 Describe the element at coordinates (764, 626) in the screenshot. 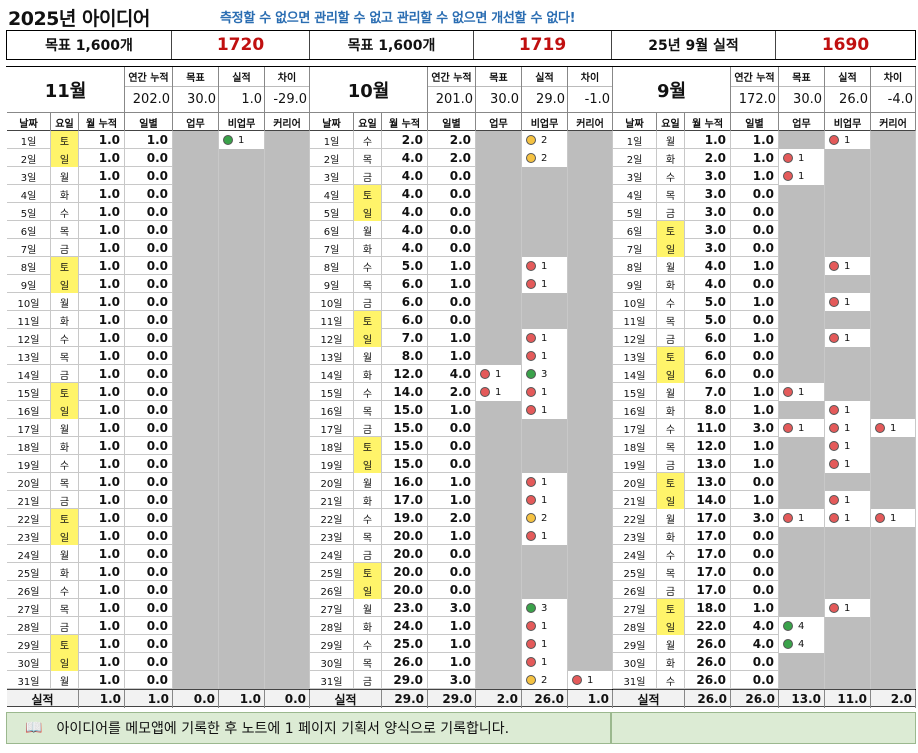

I see `table-row: 28일 일 22.0 4.0 4` at that location.